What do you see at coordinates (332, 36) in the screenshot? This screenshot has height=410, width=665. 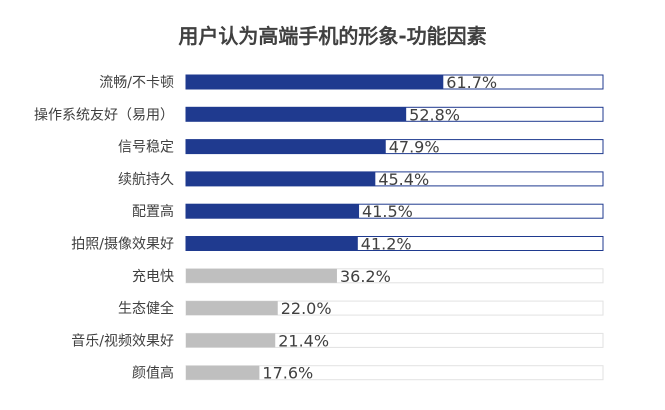 I see `chart-title: 用户认为高端手机的形象-功能因素` at bounding box center [332, 36].